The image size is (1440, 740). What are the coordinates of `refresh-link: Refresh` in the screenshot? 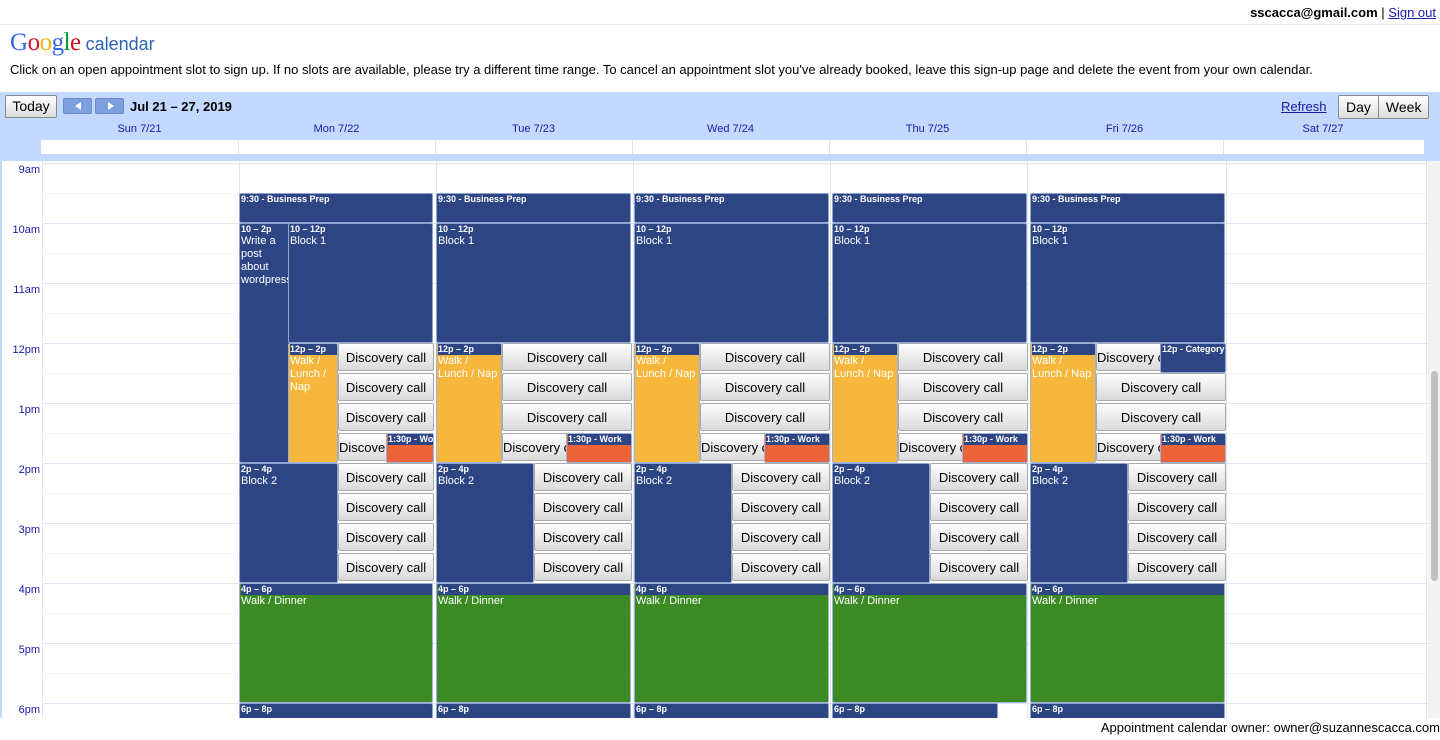 It's located at (1304, 106).